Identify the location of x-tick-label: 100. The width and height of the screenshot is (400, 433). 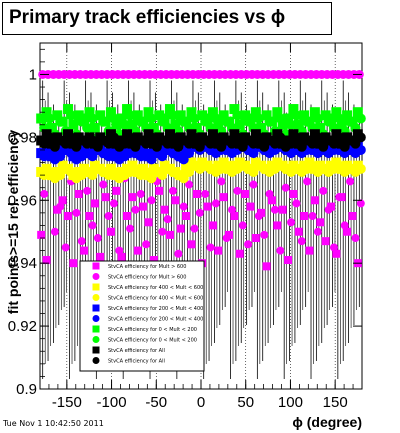
(290, 402).